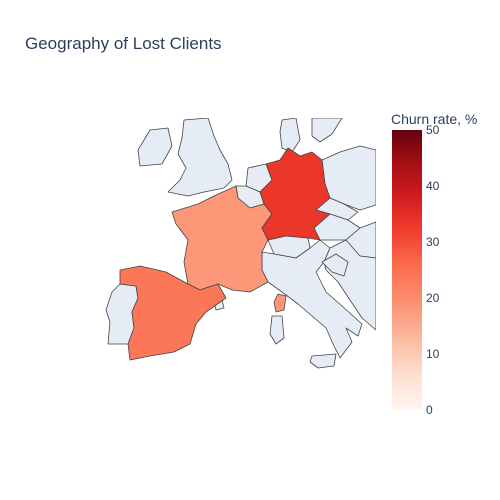 This screenshot has height=500, width=500. What do you see at coordinates (277, 330) in the screenshot?
I see `map-land-sardinia` at bounding box center [277, 330].